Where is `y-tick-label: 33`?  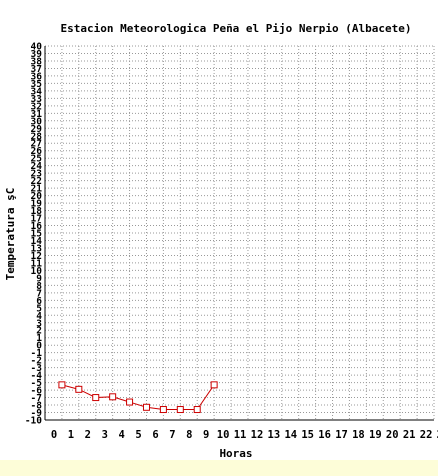
y-tick-label: 33 is located at coordinates (37, 99).